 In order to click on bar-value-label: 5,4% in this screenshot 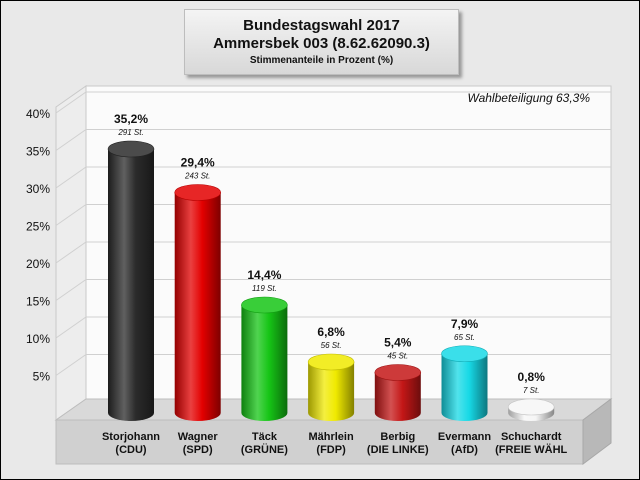, I will do `click(398, 343)`.